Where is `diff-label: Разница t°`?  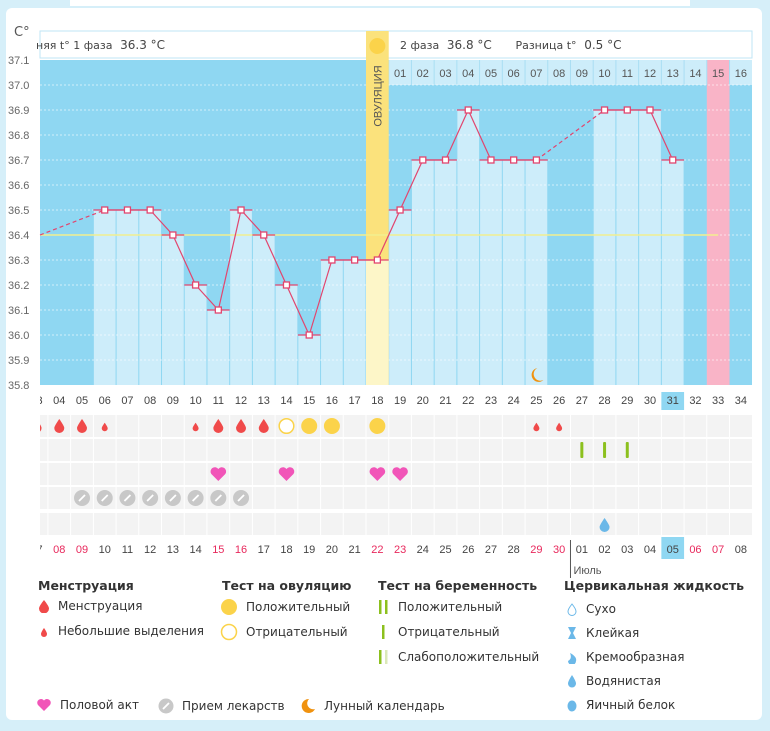 diff-label: Разница t° is located at coordinates (546, 45).